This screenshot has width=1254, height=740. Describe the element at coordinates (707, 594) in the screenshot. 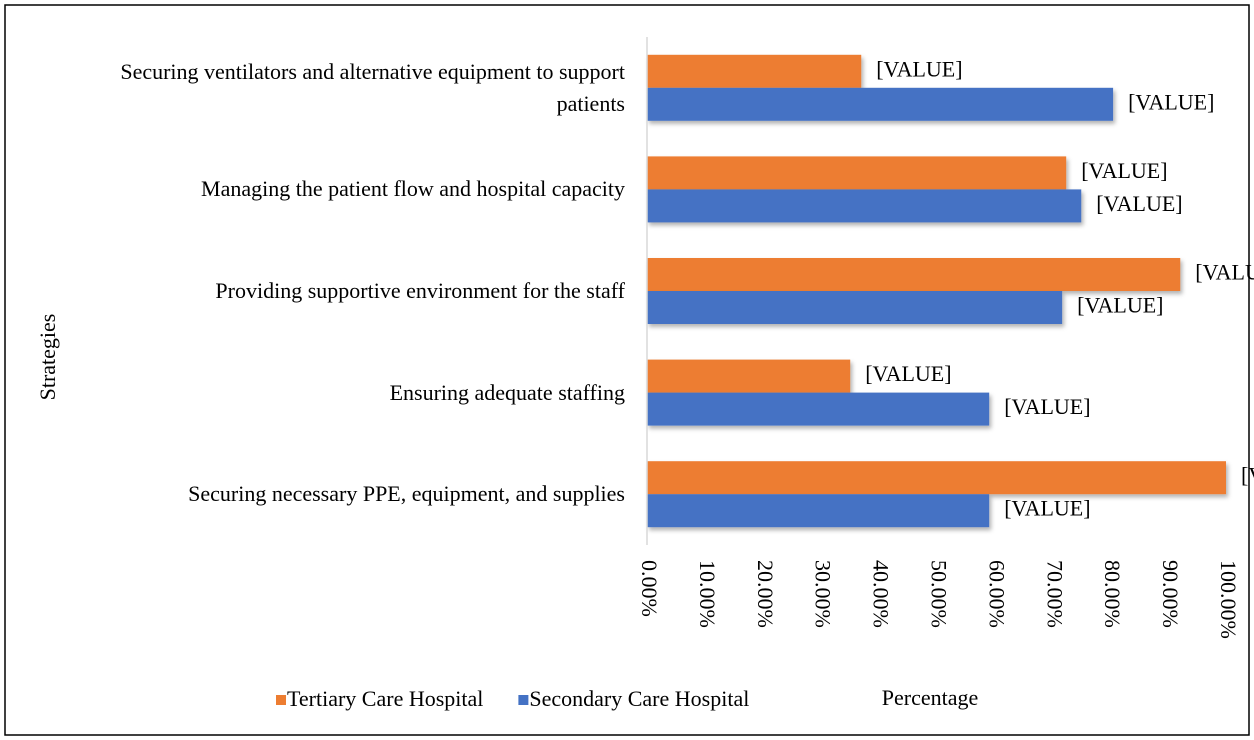

I see `x-tick-label: 10.00%` at that location.